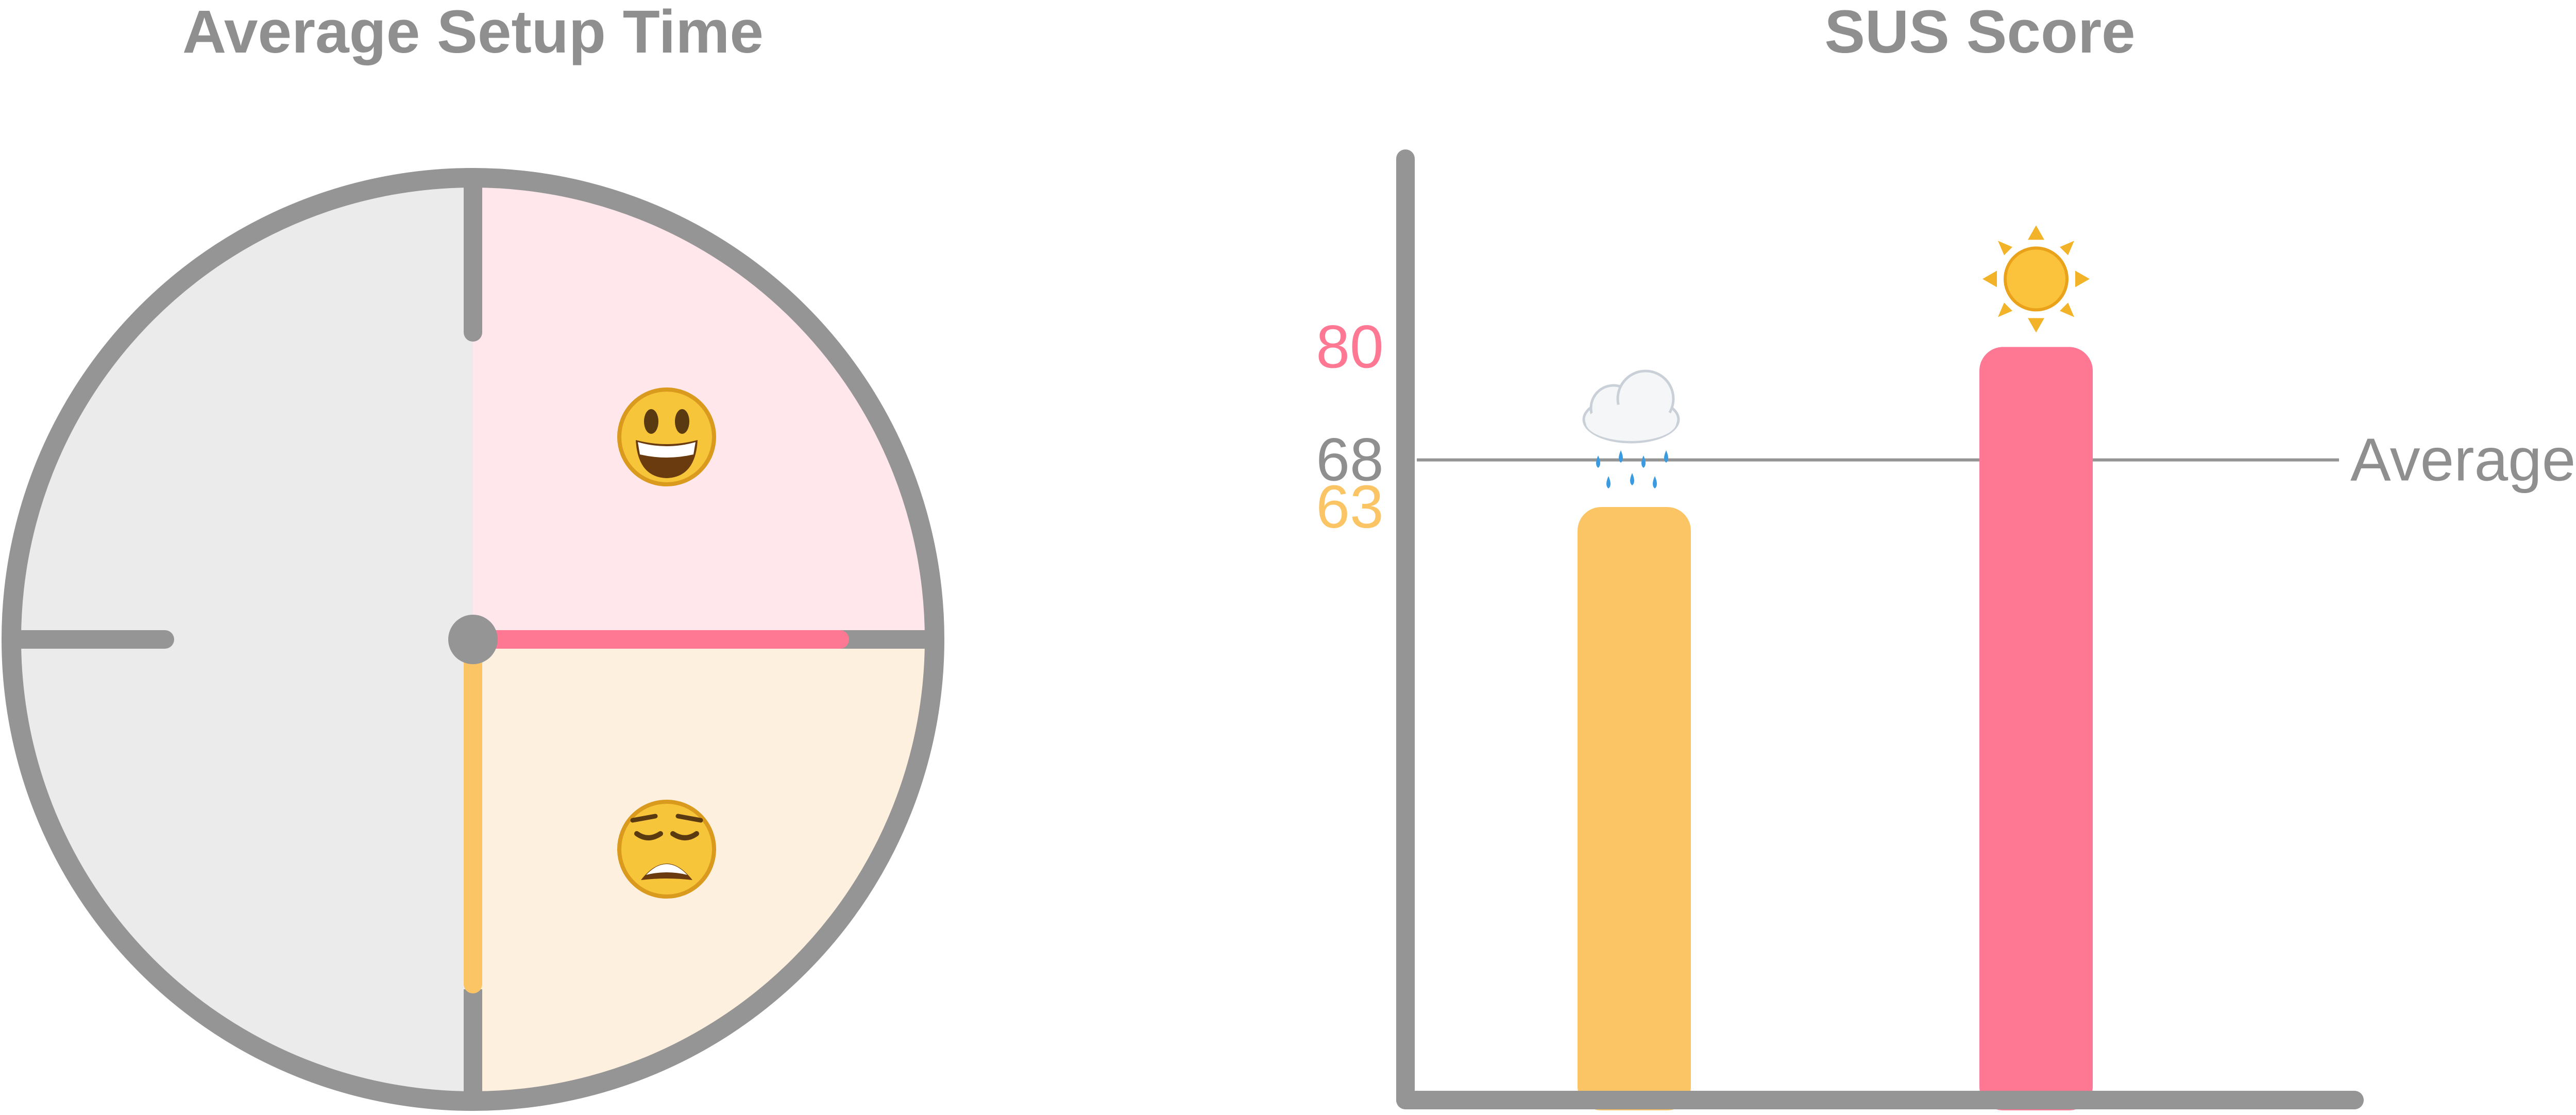 The height and width of the screenshot is (1115, 2576). Describe the element at coordinates (666, 436) in the screenshot. I see `grinning-face-icon` at that location.